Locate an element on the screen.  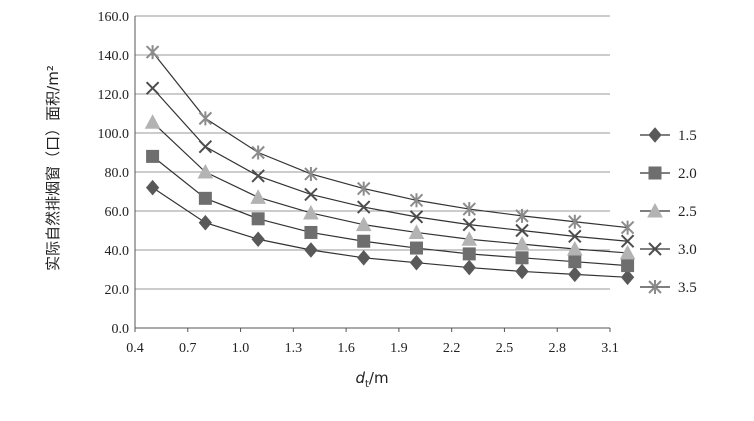
legend-item: 2.0 is located at coordinates (668, 174).